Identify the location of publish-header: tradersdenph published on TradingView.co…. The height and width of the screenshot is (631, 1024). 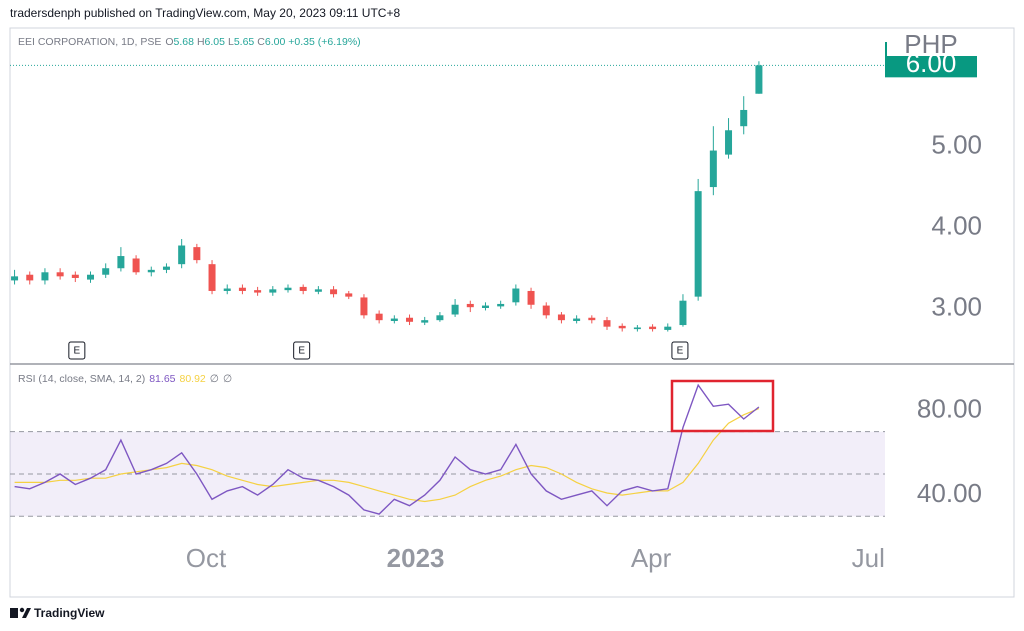
(205, 13).